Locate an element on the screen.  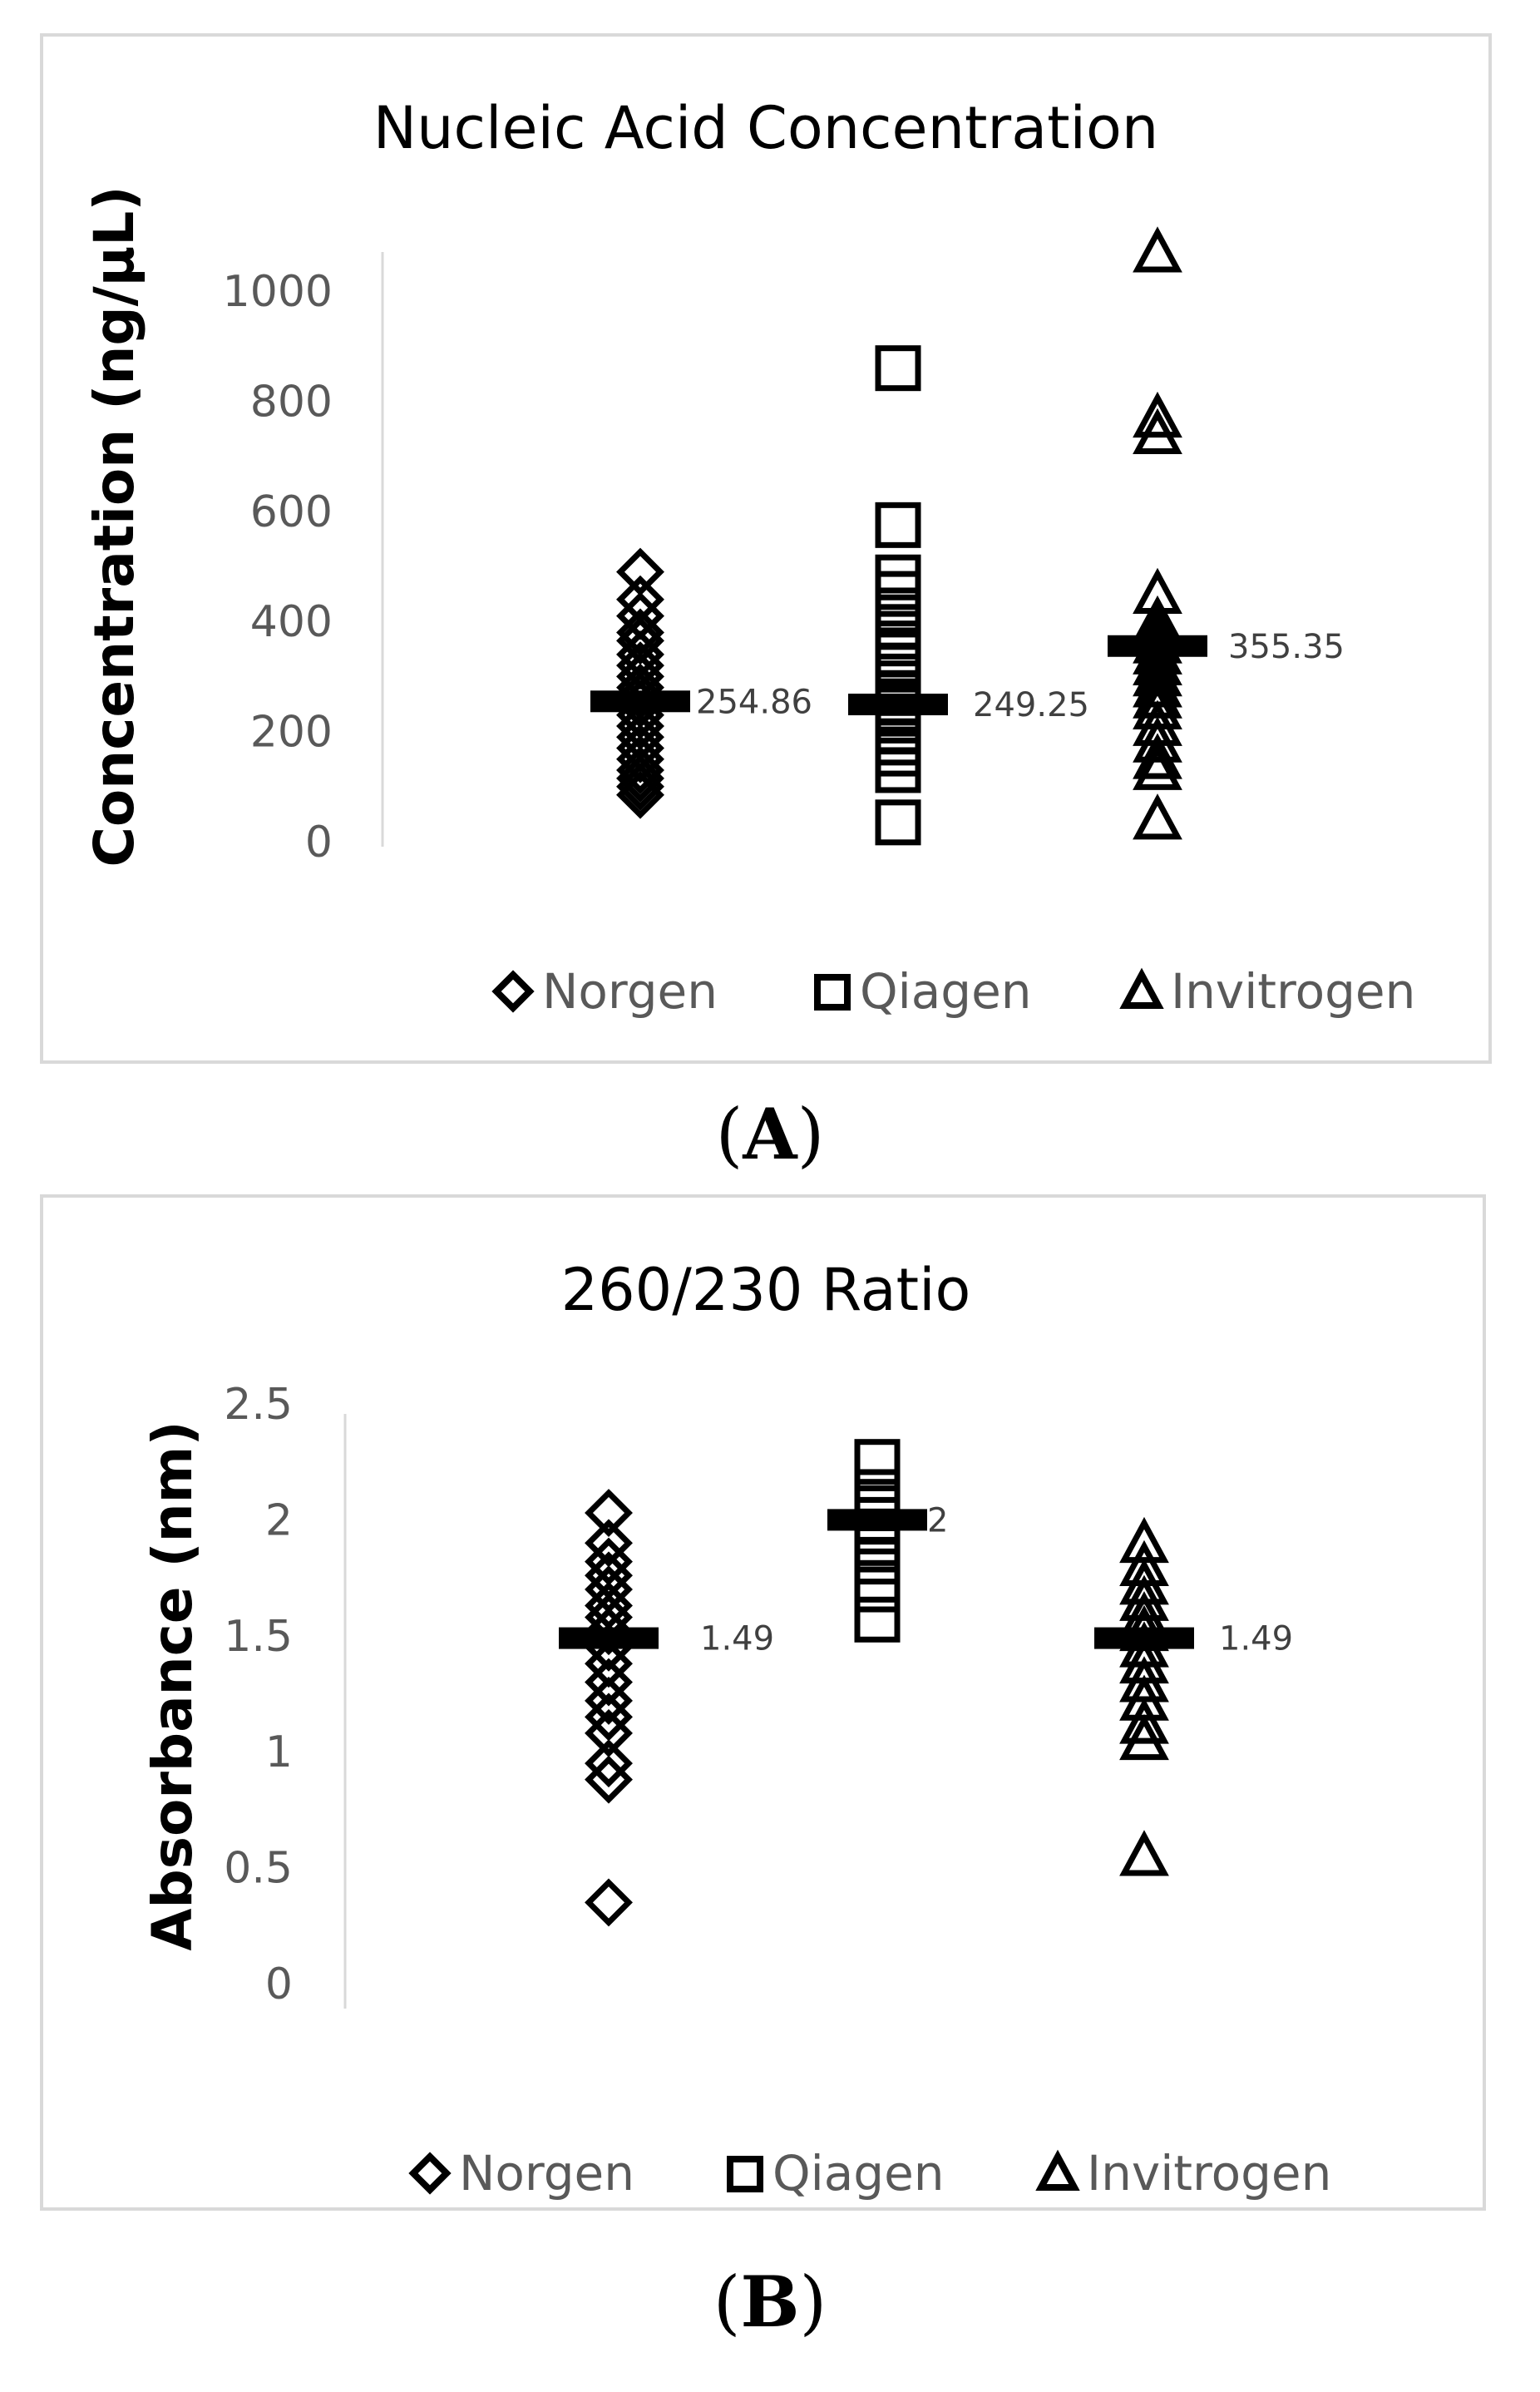
chart-b-y-axis-label: Absorbance (nm) is located at coordinates (173, 1685).